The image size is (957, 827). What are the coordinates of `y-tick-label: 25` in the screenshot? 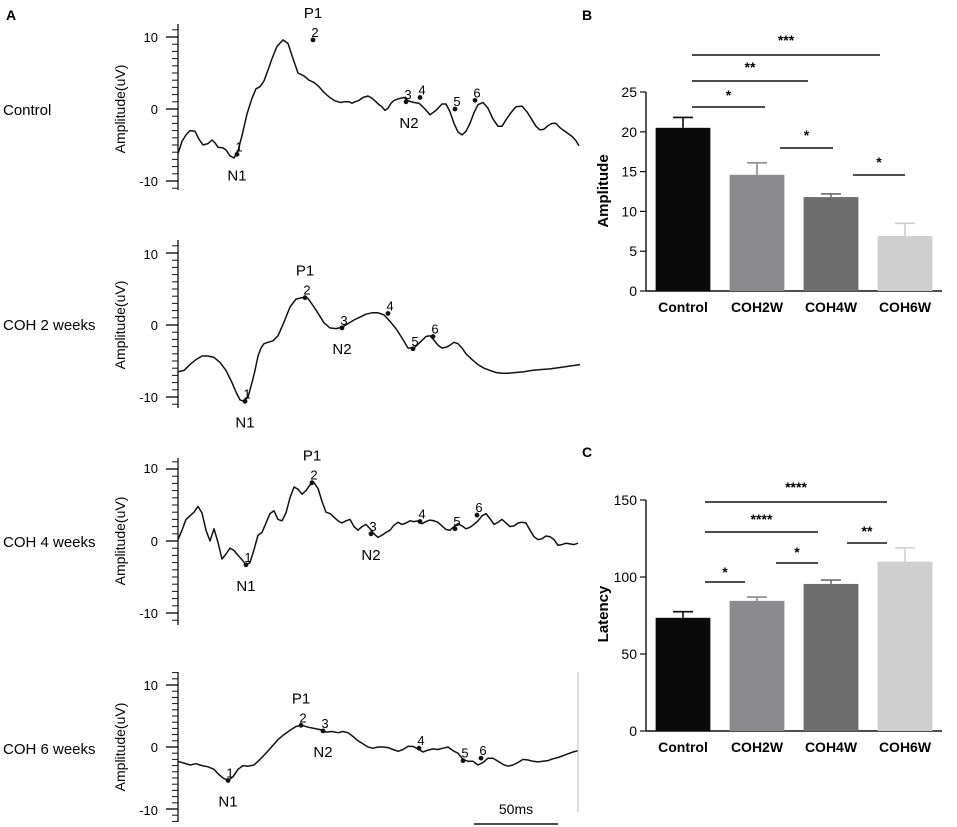 It's located at (629, 92).